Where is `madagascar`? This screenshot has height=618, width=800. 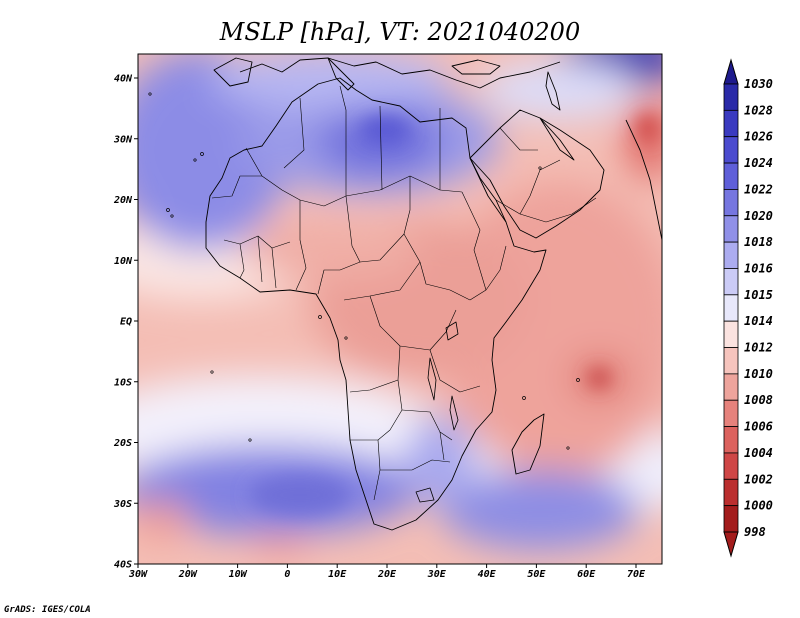 madagascar is located at coordinates (528, 444).